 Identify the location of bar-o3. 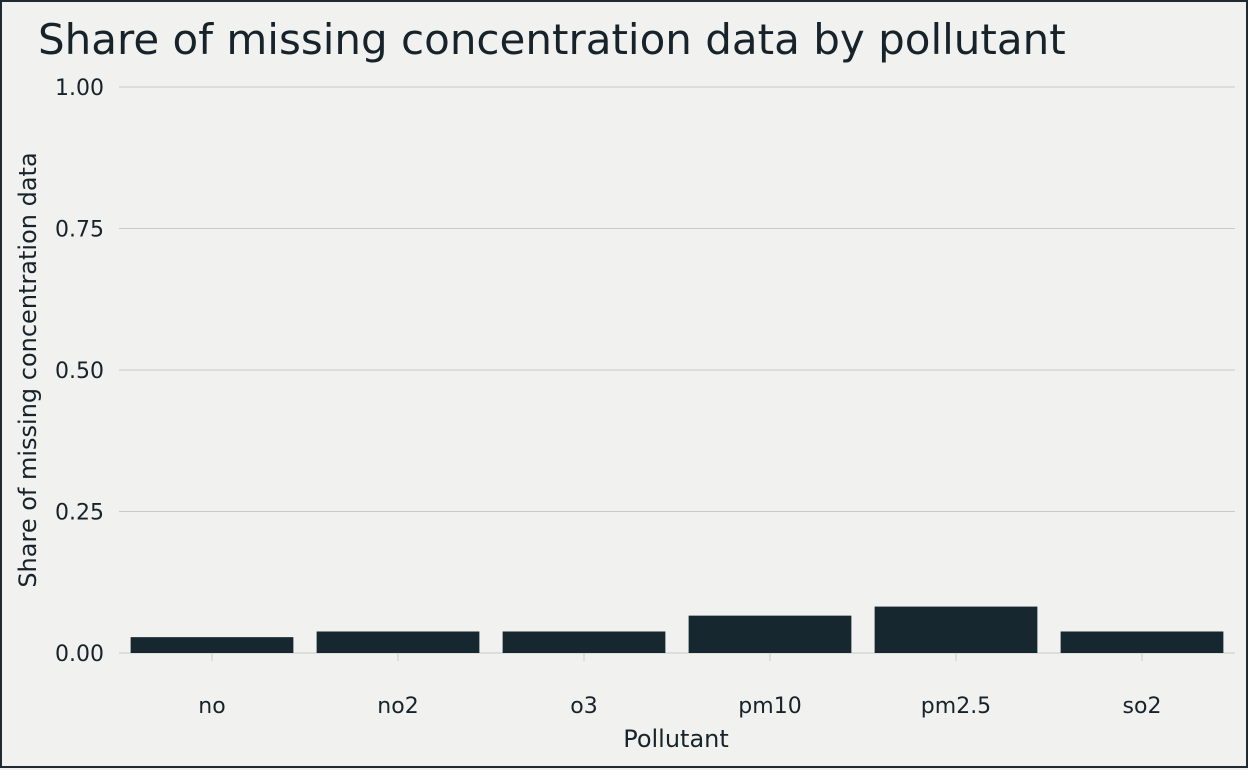
(584, 642).